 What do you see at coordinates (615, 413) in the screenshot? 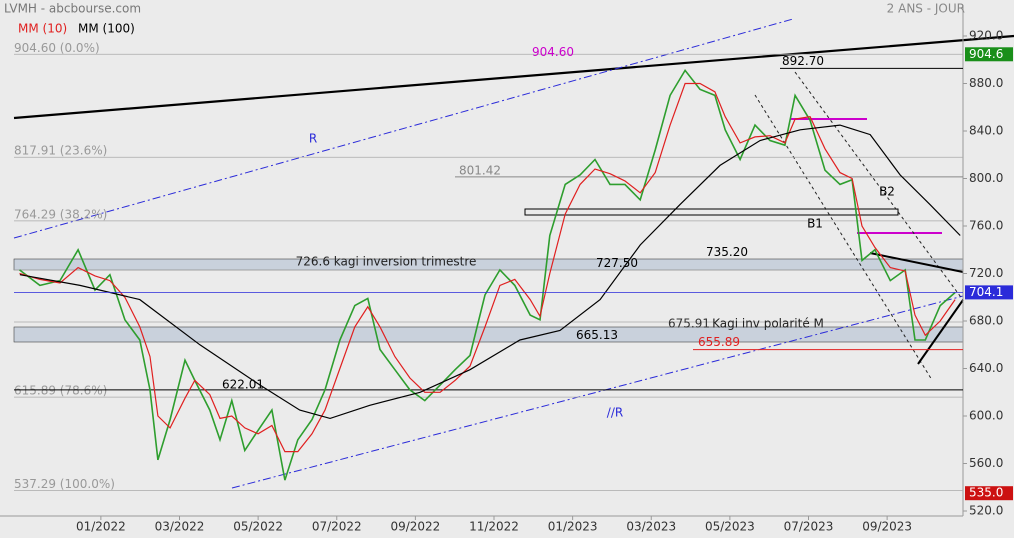
I see `note: //R` at bounding box center [615, 413].